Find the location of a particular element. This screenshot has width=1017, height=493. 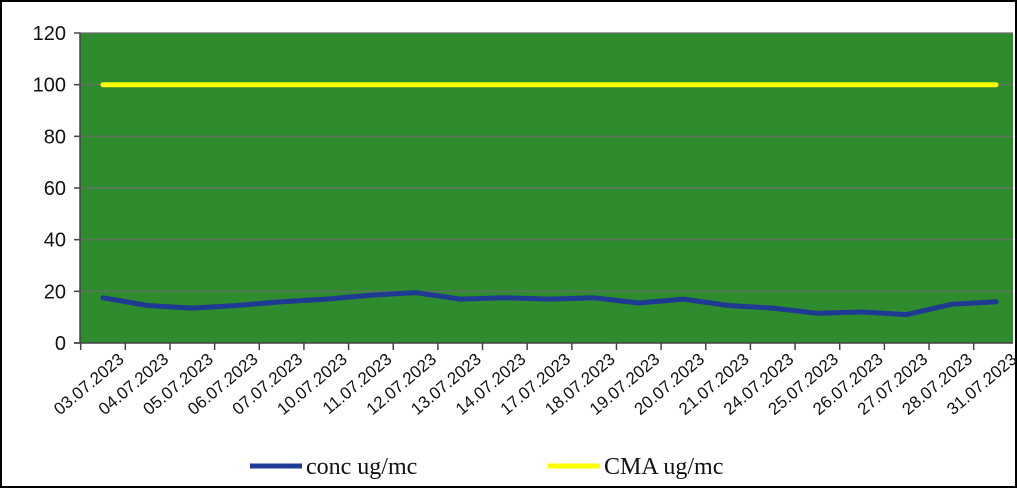

y-tick-label: 120 is located at coordinates (49, 34).